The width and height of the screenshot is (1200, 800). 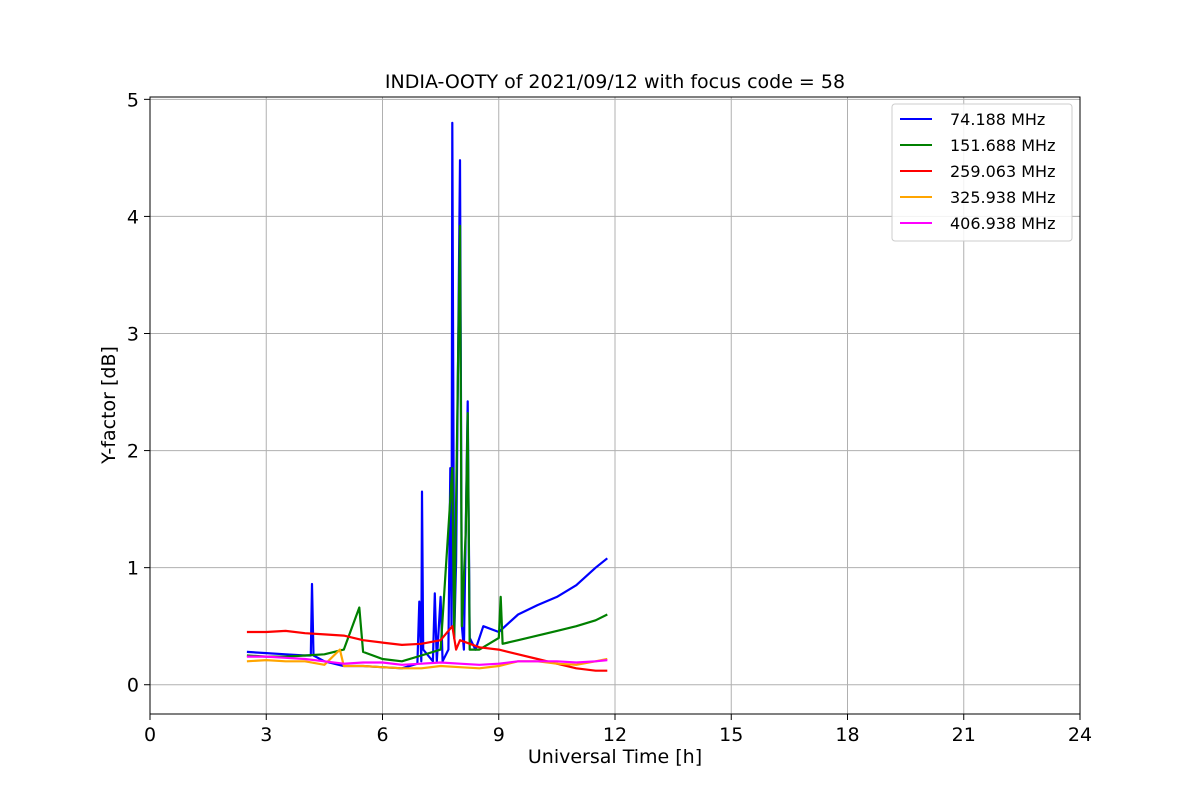 I want to click on legend-label: 74.188 MHz, so click(x=997, y=119).